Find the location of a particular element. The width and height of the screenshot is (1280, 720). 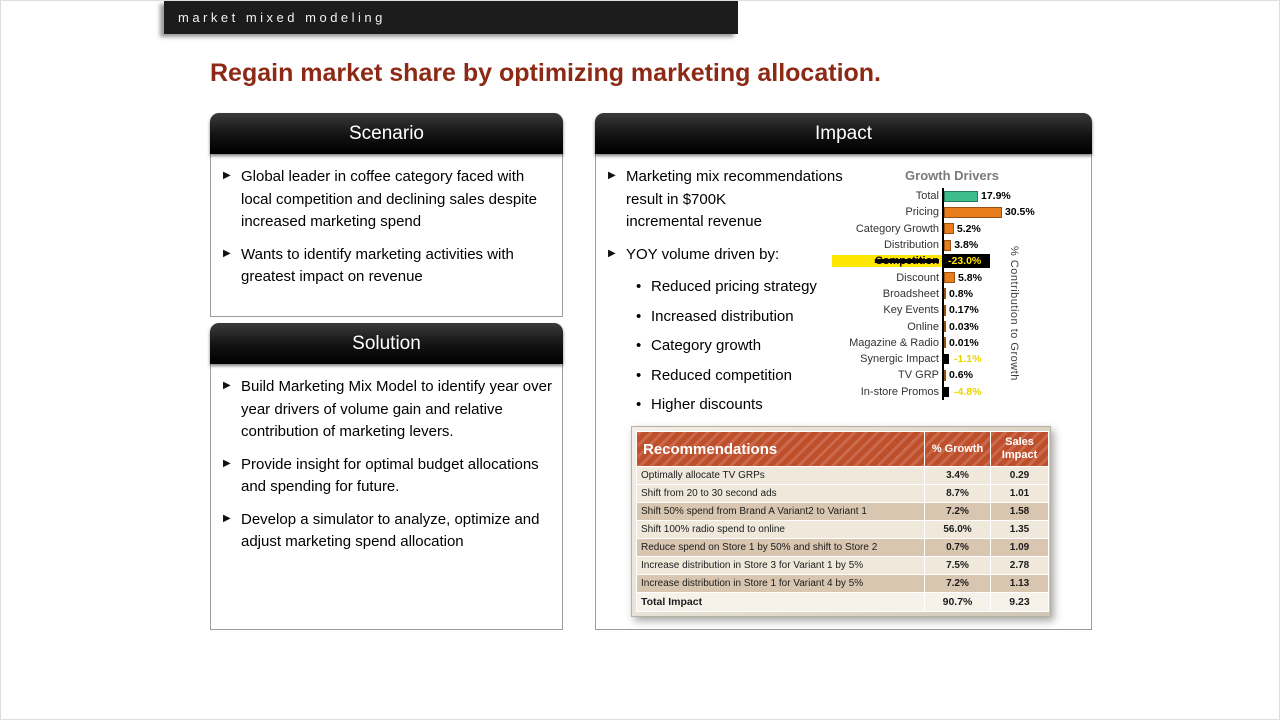

chart-row: Total 17.9% is located at coordinates (958, 196).